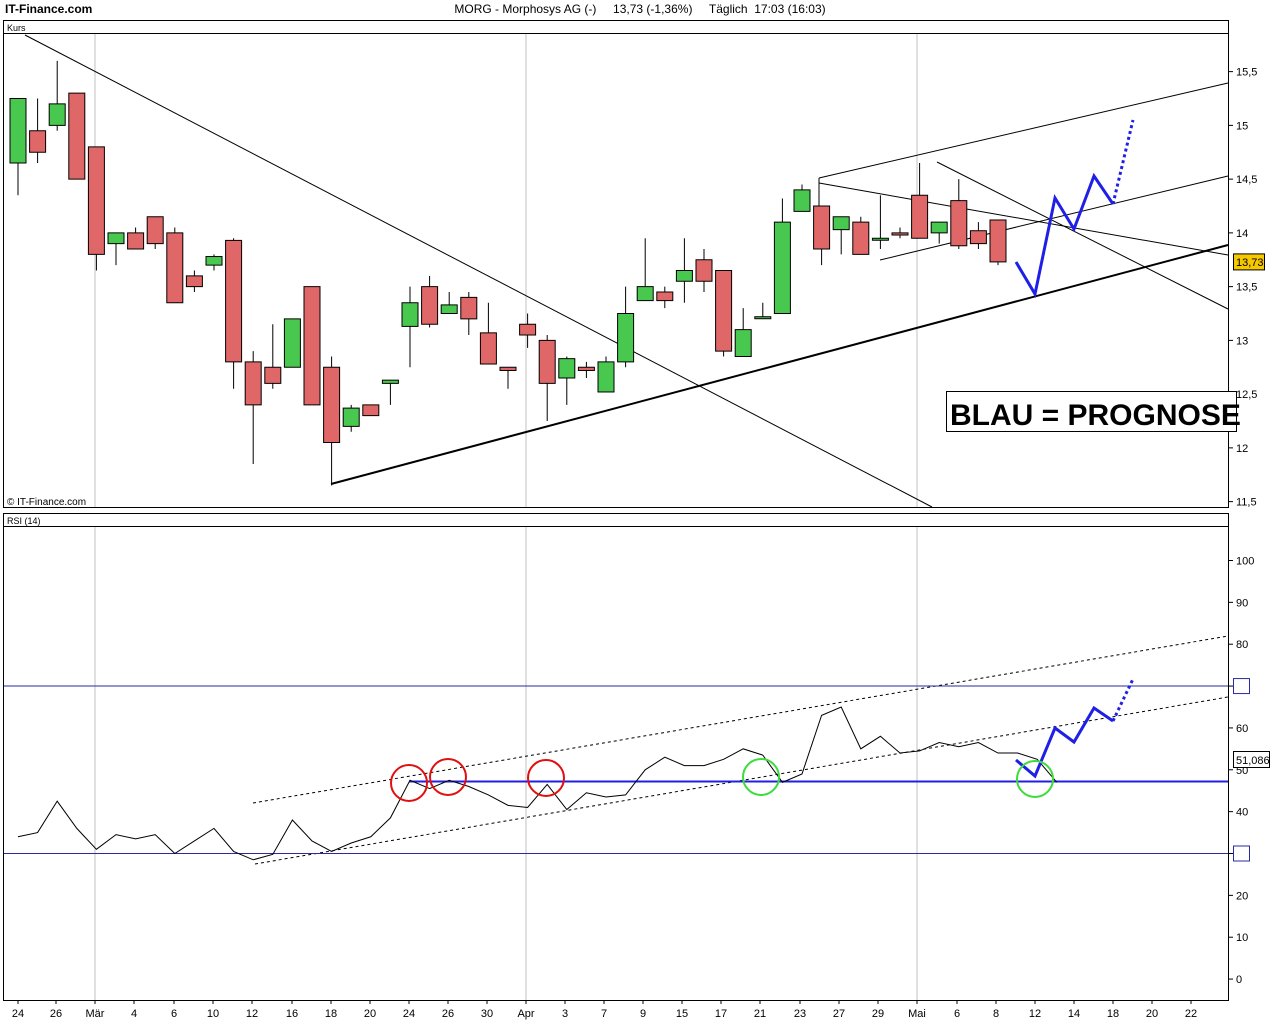 This screenshot has height=1024, width=1280. What do you see at coordinates (95, 1014) in the screenshot?
I see `x-tick-label: Mär` at bounding box center [95, 1014].